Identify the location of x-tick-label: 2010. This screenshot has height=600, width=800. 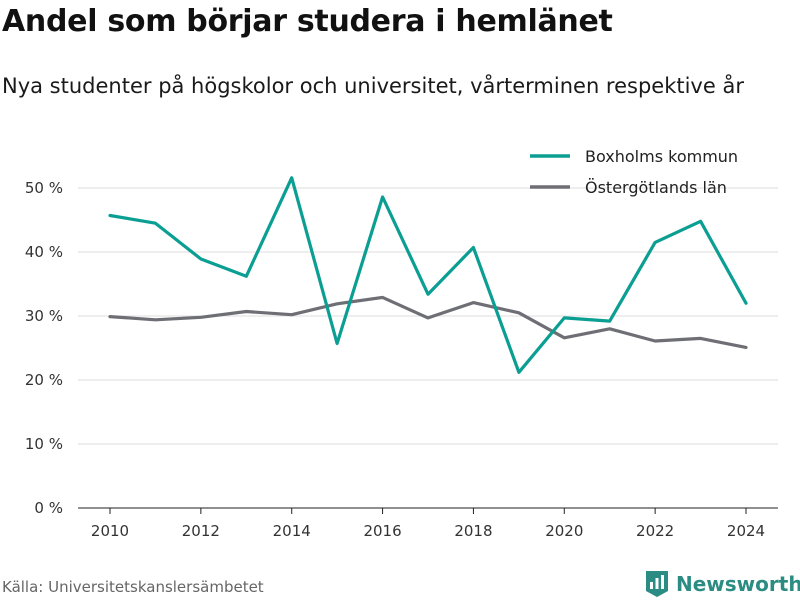
(110, 531).